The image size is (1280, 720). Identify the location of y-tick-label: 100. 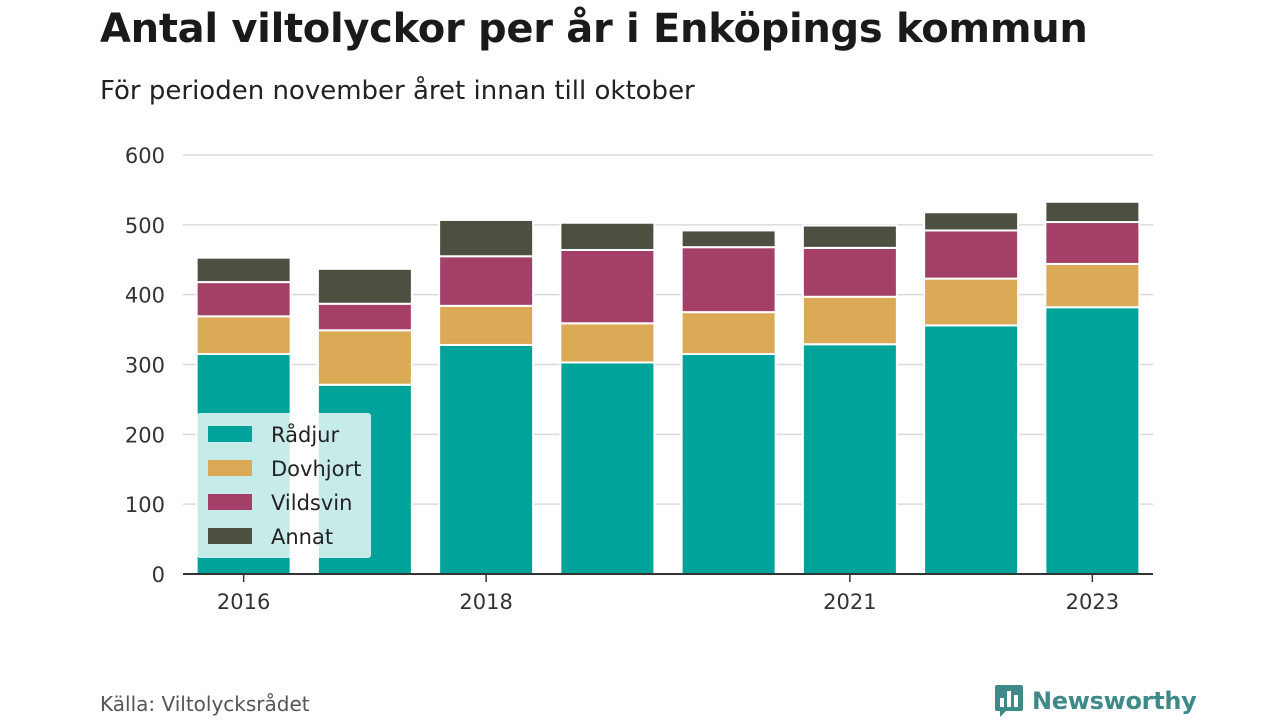
(145, 505).